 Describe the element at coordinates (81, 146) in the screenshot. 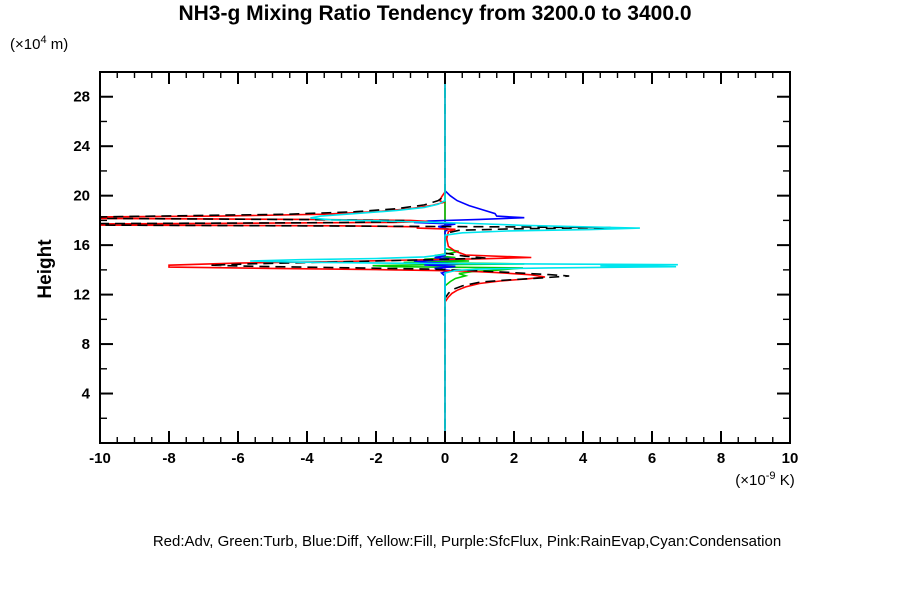

I see `y-tick-label: 24` at that location.